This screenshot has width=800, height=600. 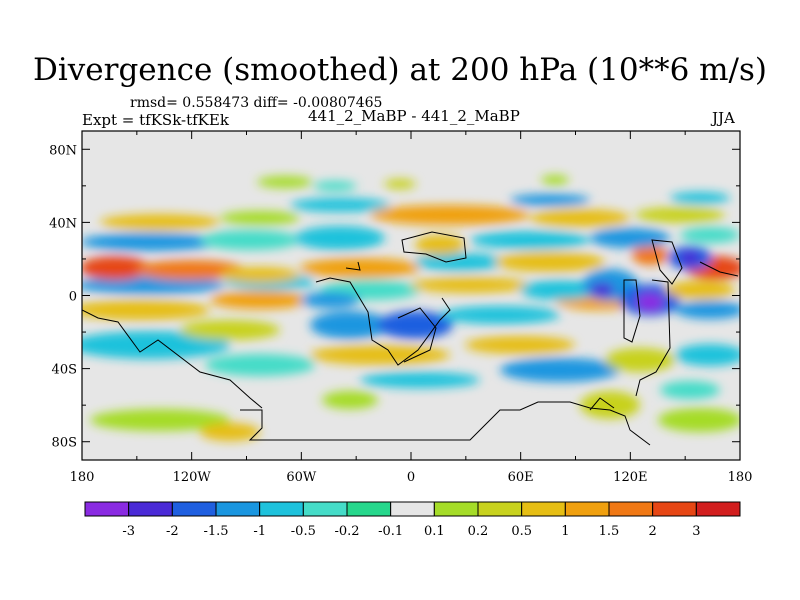 What do you see at coordinates (346, 531) in the screenshot?
I see `colorbar-label: -0.2` at bounding box center [346, 531].